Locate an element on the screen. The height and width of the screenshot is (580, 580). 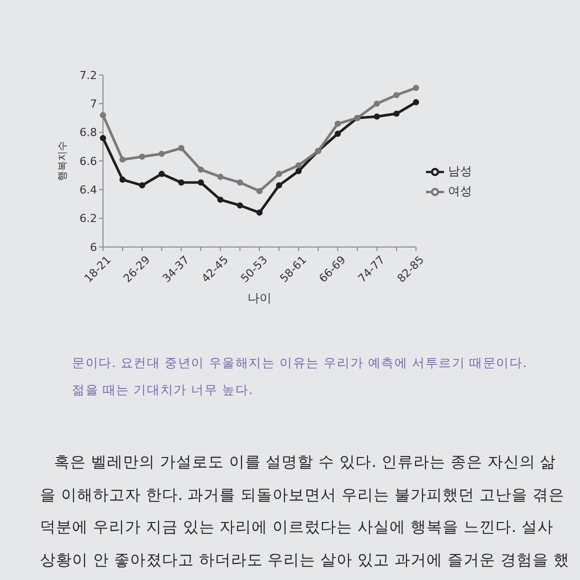
x-axis-title: 나이 is located at coordinates (260, 298).